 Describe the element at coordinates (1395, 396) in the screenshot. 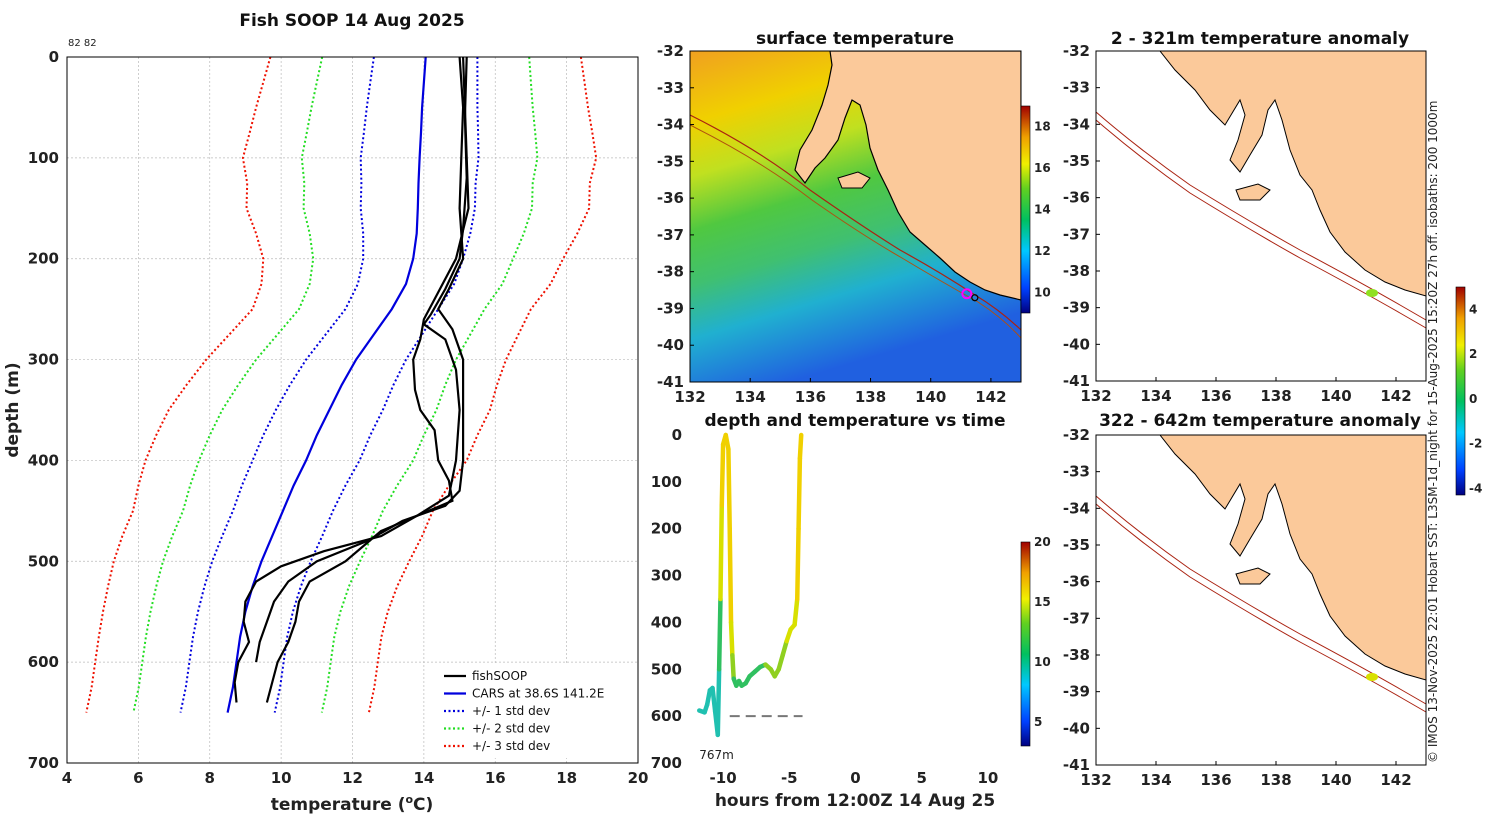

I see `a1-xtick-label: 142` at that location.